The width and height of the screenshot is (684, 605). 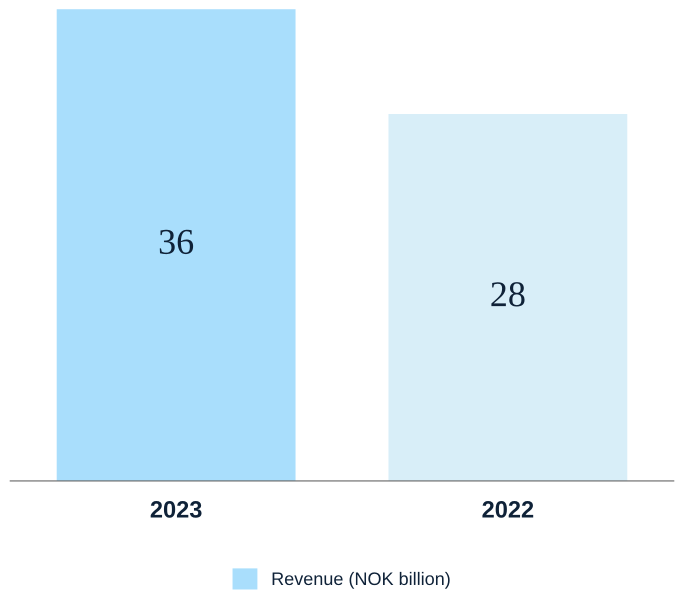 What do you see at coordinates (177, 242) in the screenshot?
I see `data-label: 36` at bounding box center [177, 242].